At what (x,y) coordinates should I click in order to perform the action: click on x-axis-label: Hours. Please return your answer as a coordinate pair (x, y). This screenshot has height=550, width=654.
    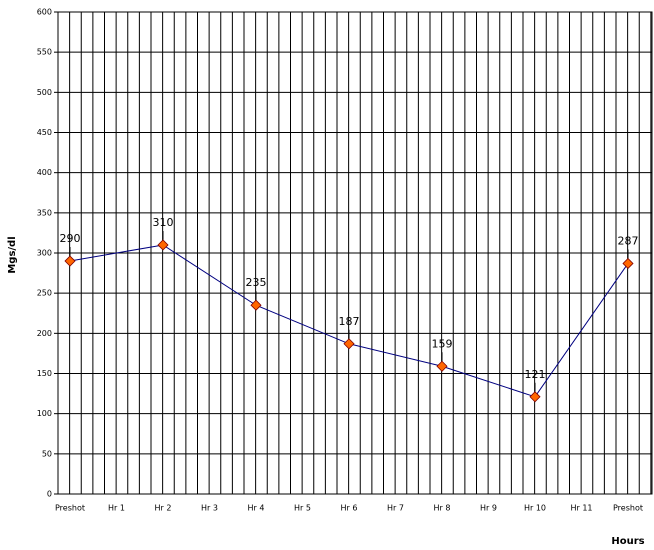
    Looking at the image, I should click on (627, 541).